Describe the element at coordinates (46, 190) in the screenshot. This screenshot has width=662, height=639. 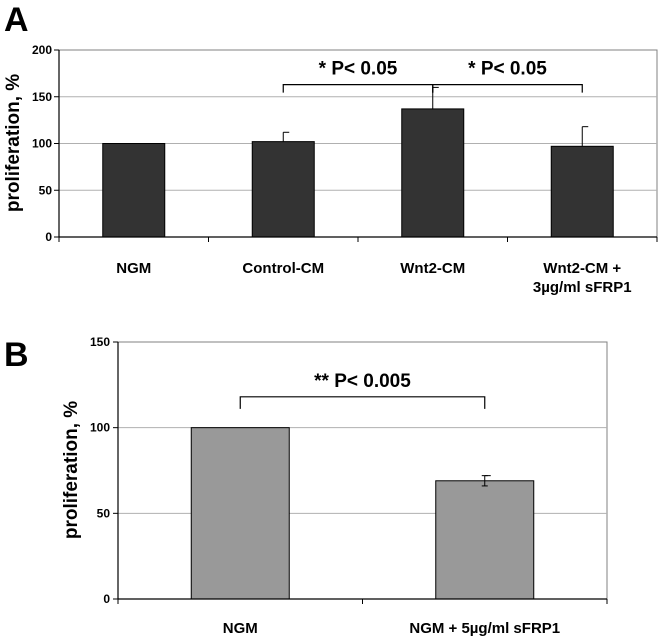
I see `panel-a-ytick-label: 50` at that location.